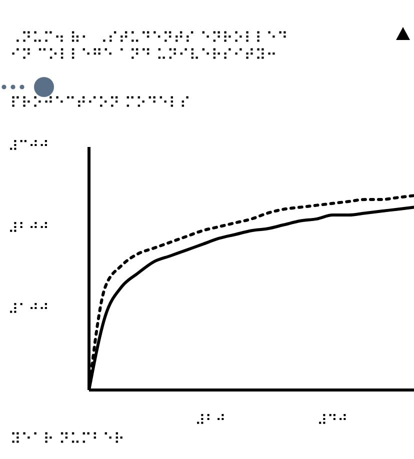 The height and width of the screenshot is (459, 414). What do you see at coordinates (67, 439) in the screenshot?
I see `x-axis-title: ⠽⠑⠁⠗ ⠝⠥⠍⠃⠑⠗` at bounding box center [67, 439].